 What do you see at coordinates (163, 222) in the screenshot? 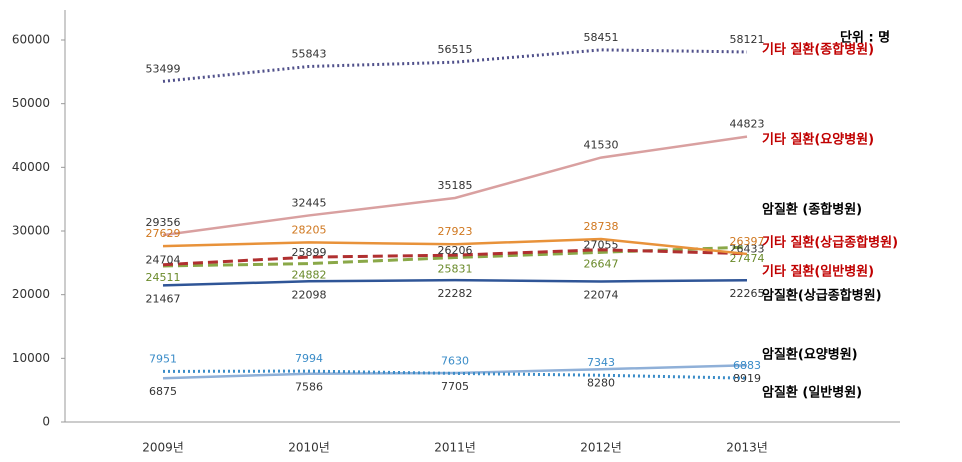
I see `data-label: 29356` at bounding box center [163, 222].